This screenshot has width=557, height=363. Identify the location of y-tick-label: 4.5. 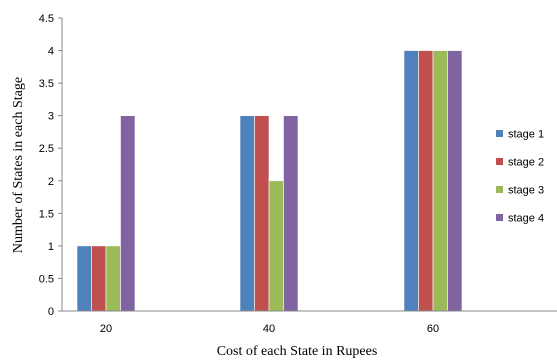
(46, 19).